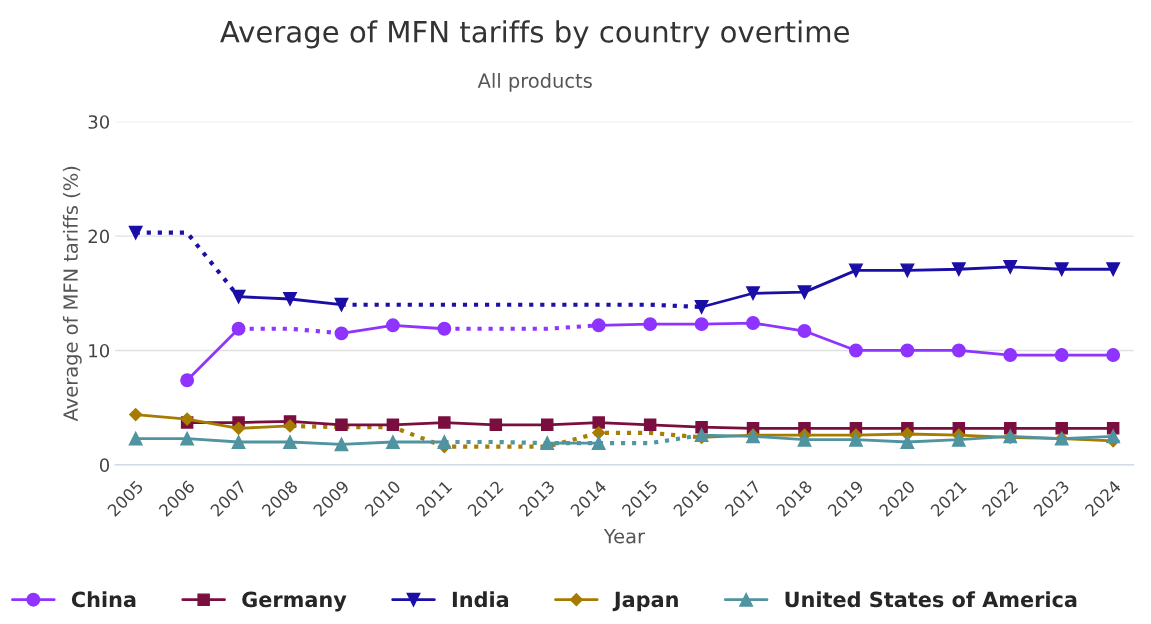  Describe the element at coordinates (534, 34) in the screenshot. I see `chart-title: Average of MFN tariffs by country overtime` at that location.